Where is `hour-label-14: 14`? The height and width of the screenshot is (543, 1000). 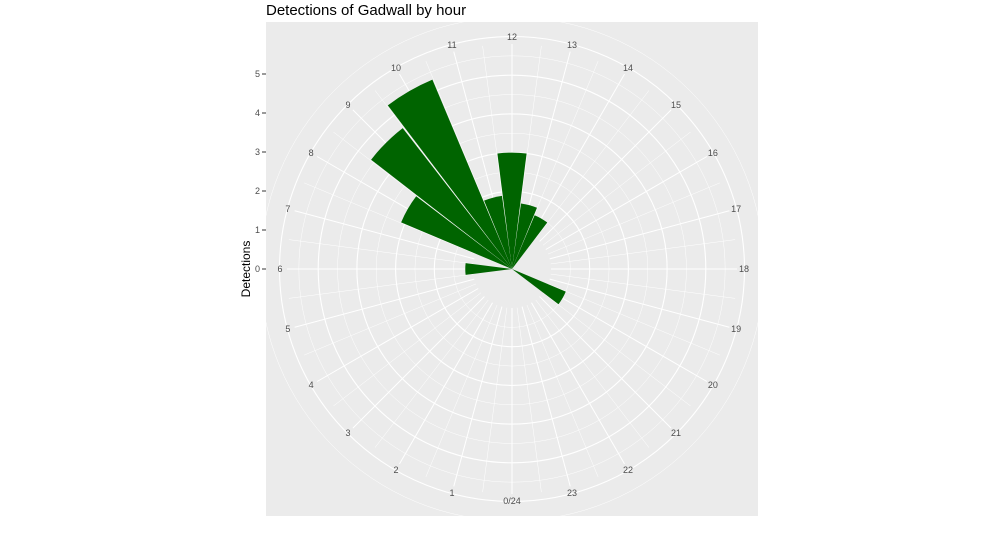
hour-label-14: 14 is located at coordinates (628, 68).